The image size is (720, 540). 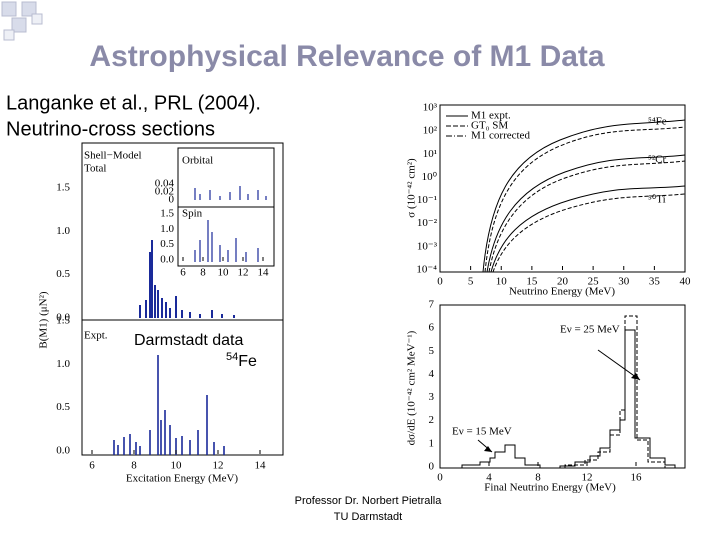 I want to click on footer: Professor Dr. Norbert Pietralla, so click(x=369, y=501).